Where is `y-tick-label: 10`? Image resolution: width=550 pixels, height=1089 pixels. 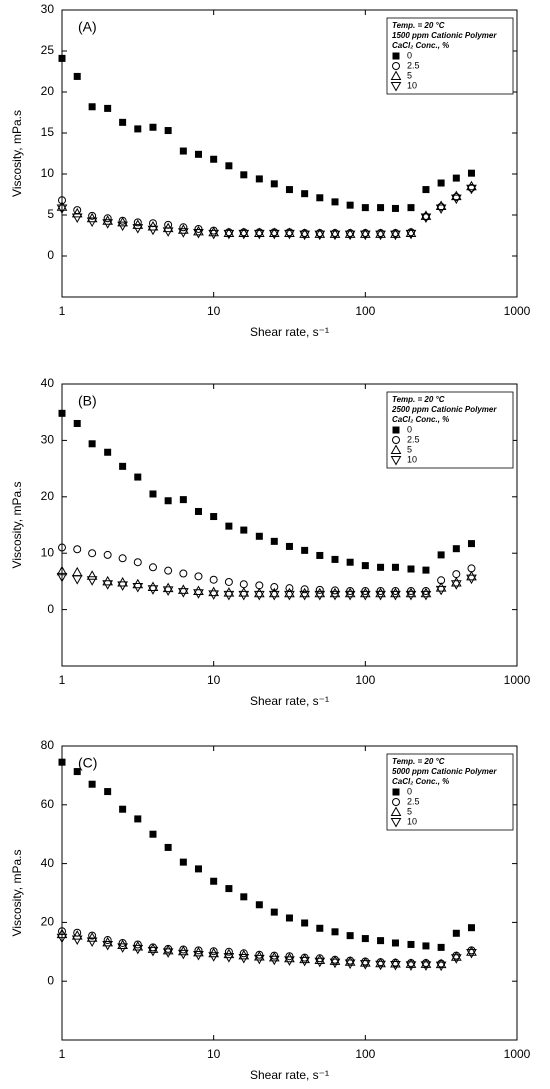 y-tick-label: 10 is located at coordinates (48, 173).